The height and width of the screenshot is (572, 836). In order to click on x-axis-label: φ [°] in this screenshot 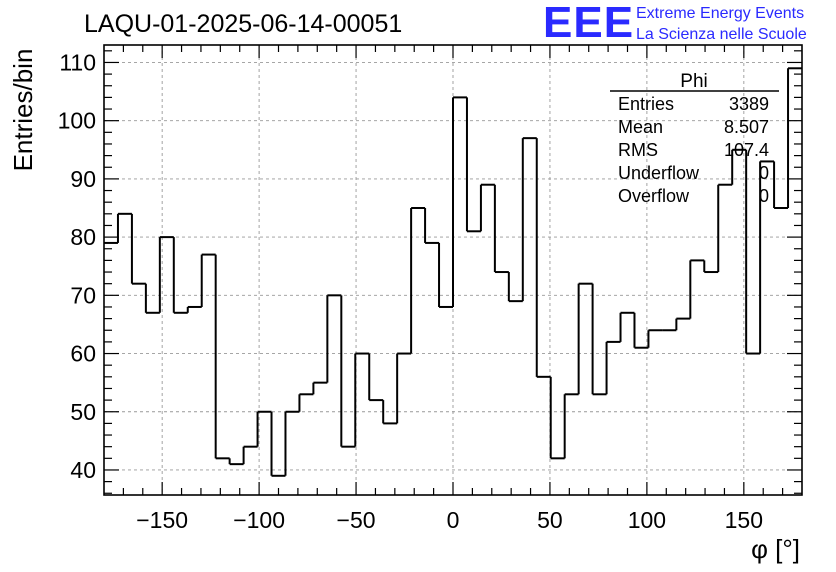, I will do `click(775, 549)`.